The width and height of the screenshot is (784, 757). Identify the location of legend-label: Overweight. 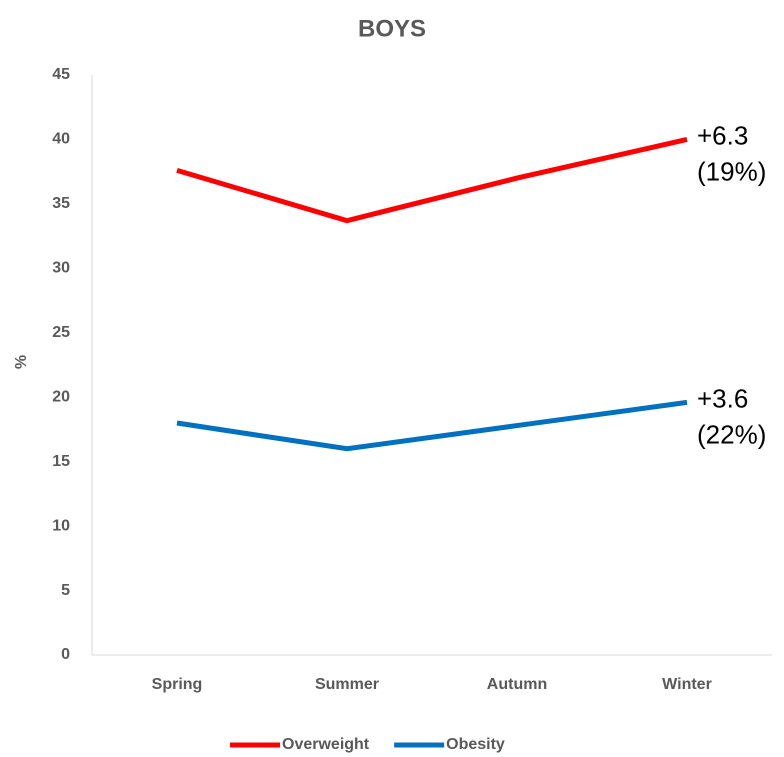
(326, 744).